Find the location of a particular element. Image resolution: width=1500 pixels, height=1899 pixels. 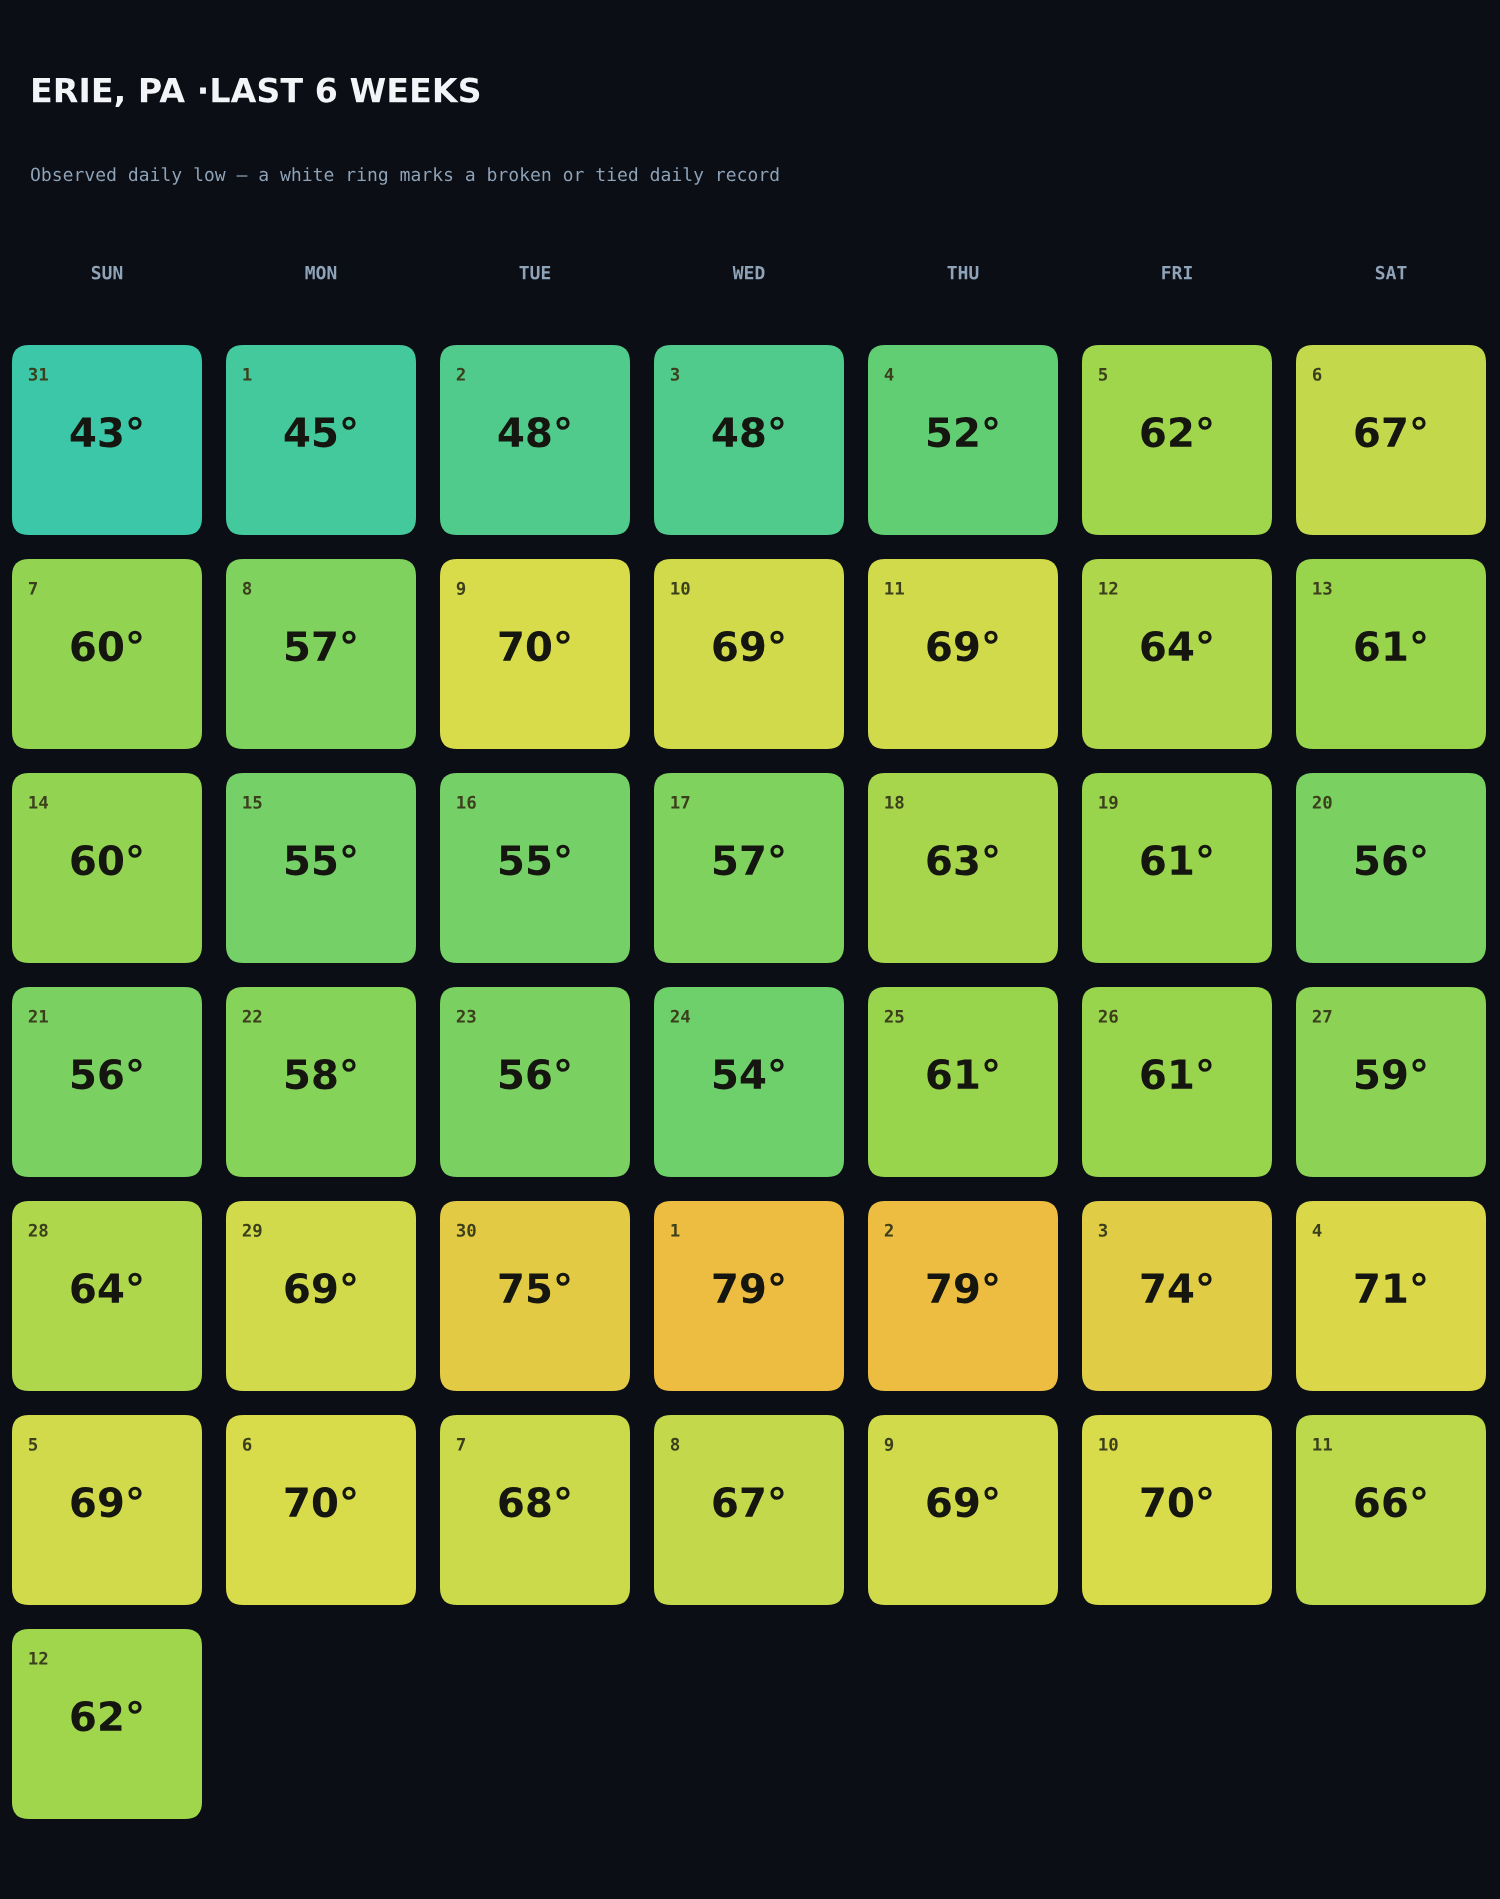

data-label: 52° is located at coordinates (963, 432).